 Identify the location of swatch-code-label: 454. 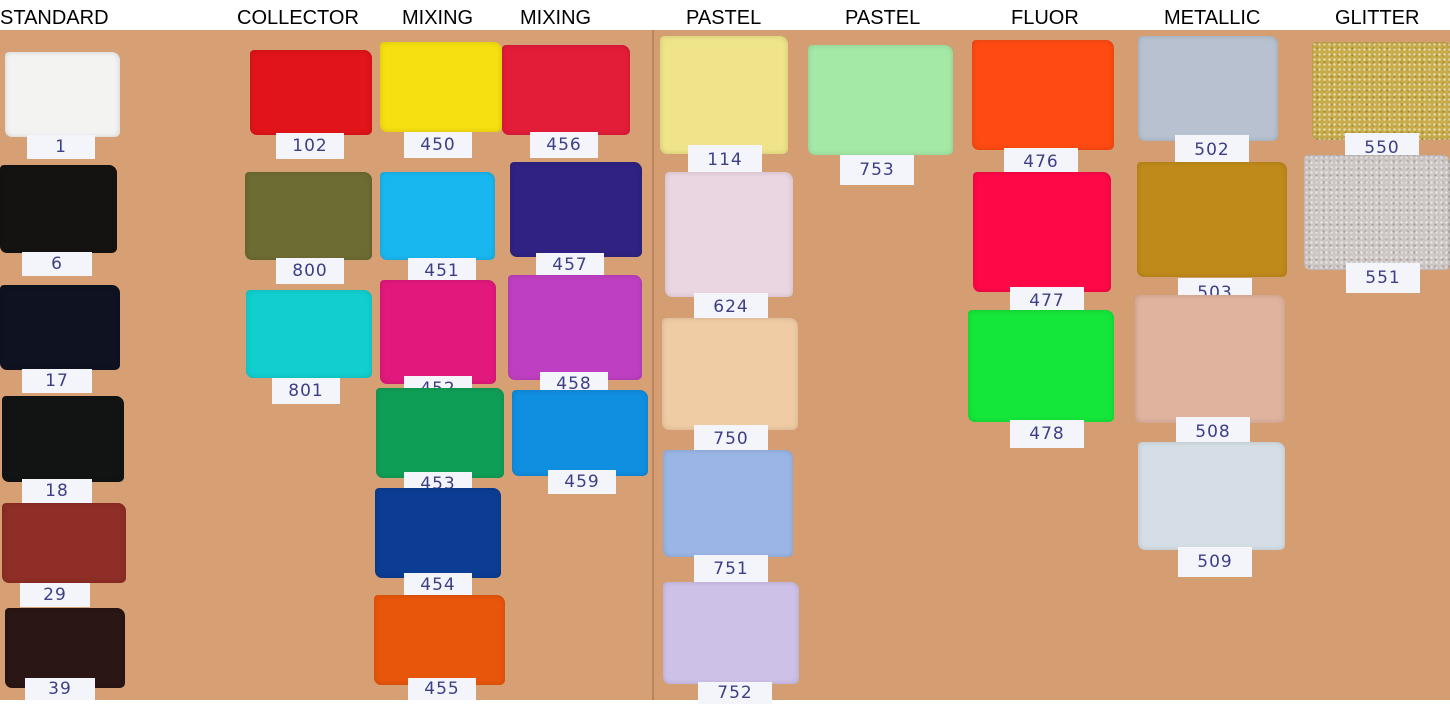
(438, 585).